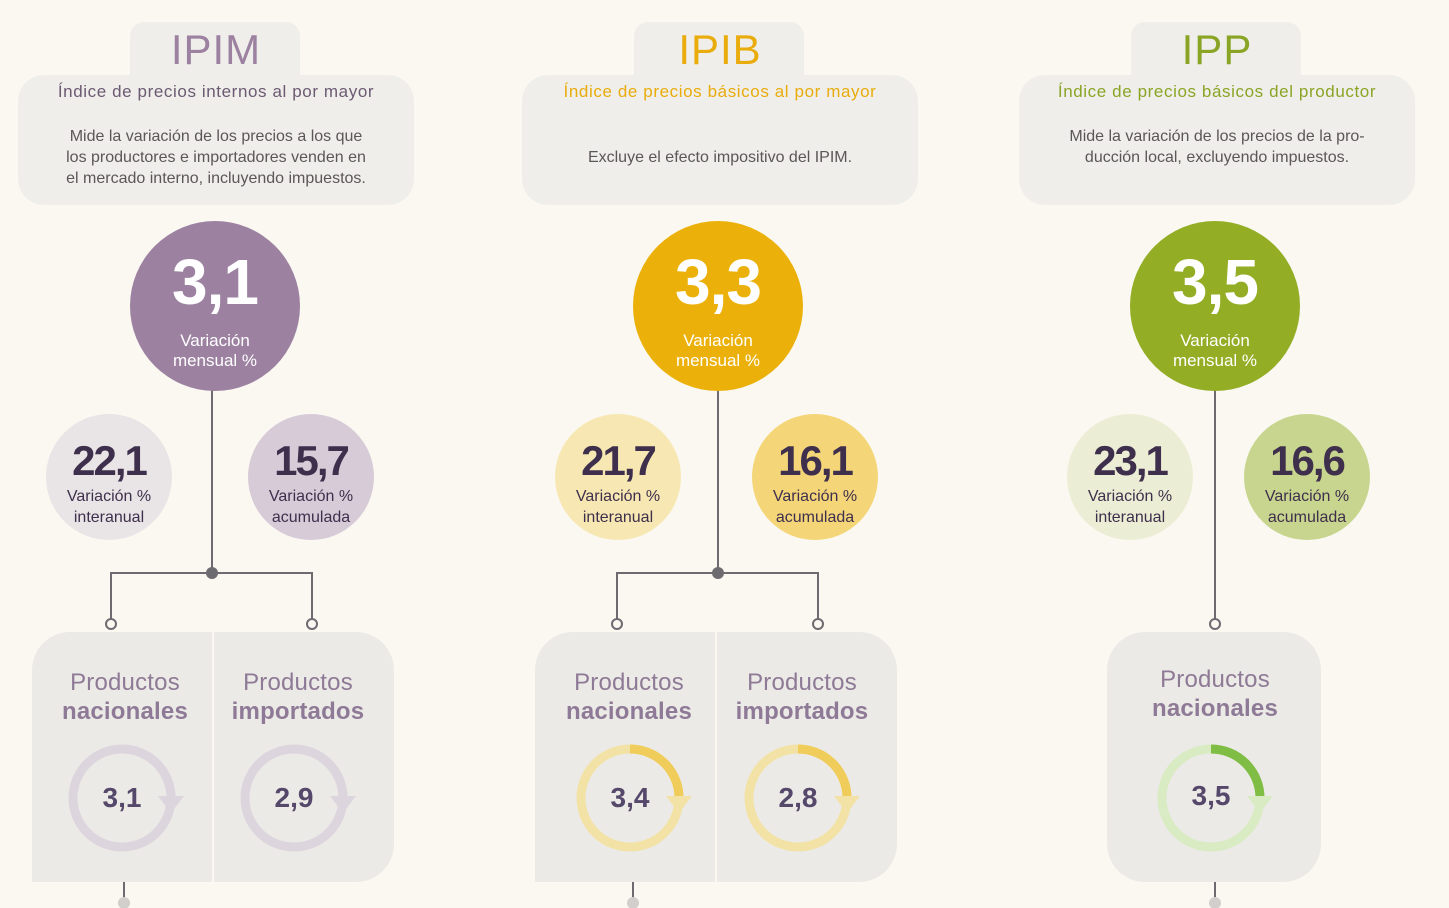  I want to click on ipim-yearly-circle: 22,1 Variación % interanual, so click(109, 477).